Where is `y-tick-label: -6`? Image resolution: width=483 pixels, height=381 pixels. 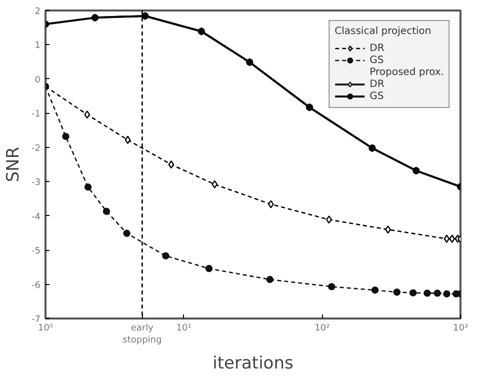 y-tick-label: -6 is located at coordinates (36, 285).